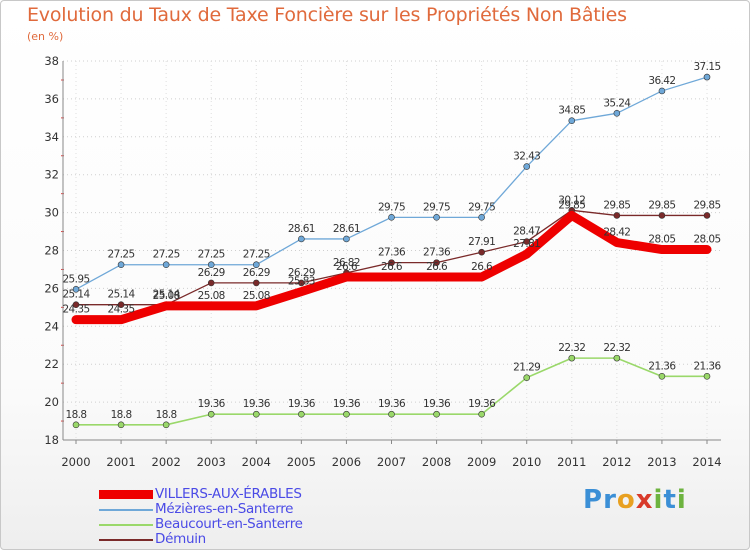 This screenshot has width=750, height=550. What do you see at coordinates (51, 61) in the screenshot?
I see `y-tick-label: 38` at bounding box center [51, 61].